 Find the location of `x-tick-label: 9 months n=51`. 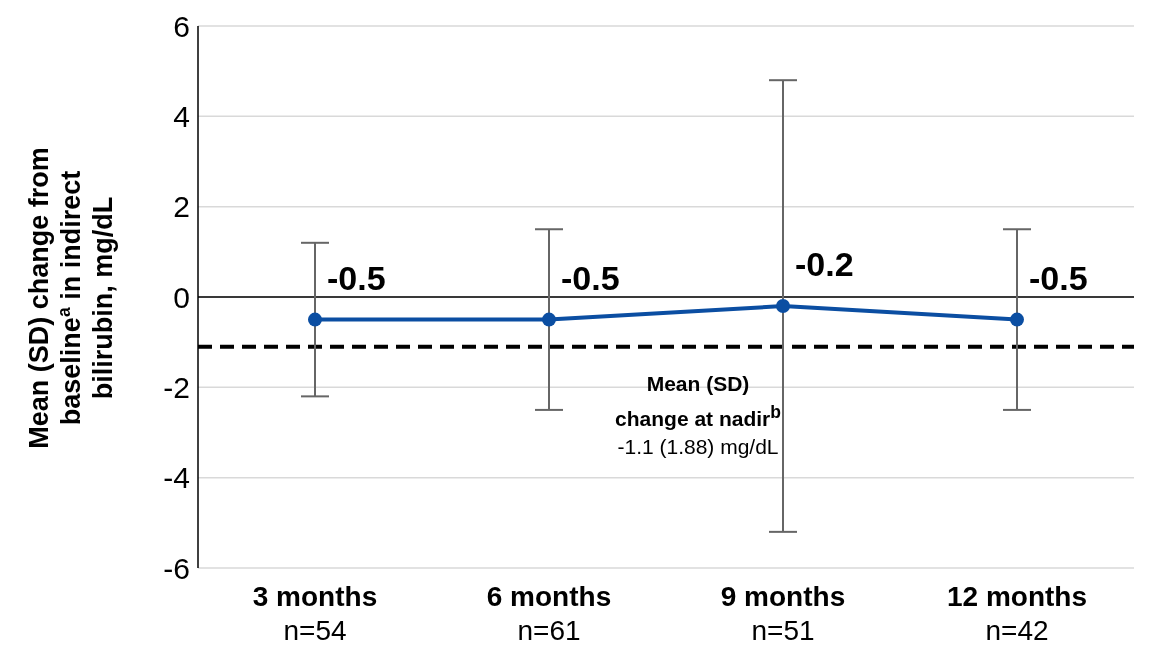

x-tick-label: 9 months n=51 is located at coordinates (783, 613).